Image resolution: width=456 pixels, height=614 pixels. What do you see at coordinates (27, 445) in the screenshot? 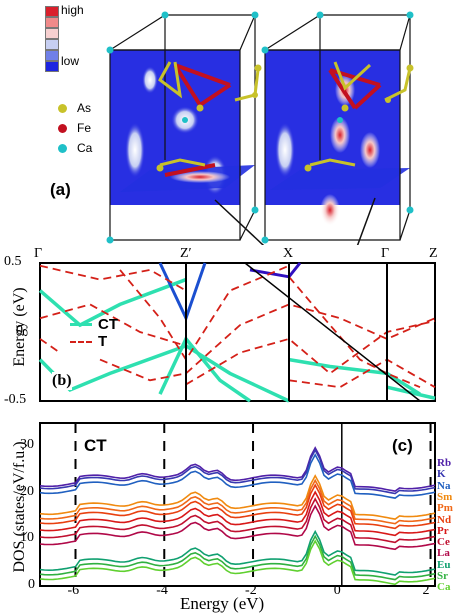
I see `dos-ytick-label: 30` at bounding box center [27, 445].